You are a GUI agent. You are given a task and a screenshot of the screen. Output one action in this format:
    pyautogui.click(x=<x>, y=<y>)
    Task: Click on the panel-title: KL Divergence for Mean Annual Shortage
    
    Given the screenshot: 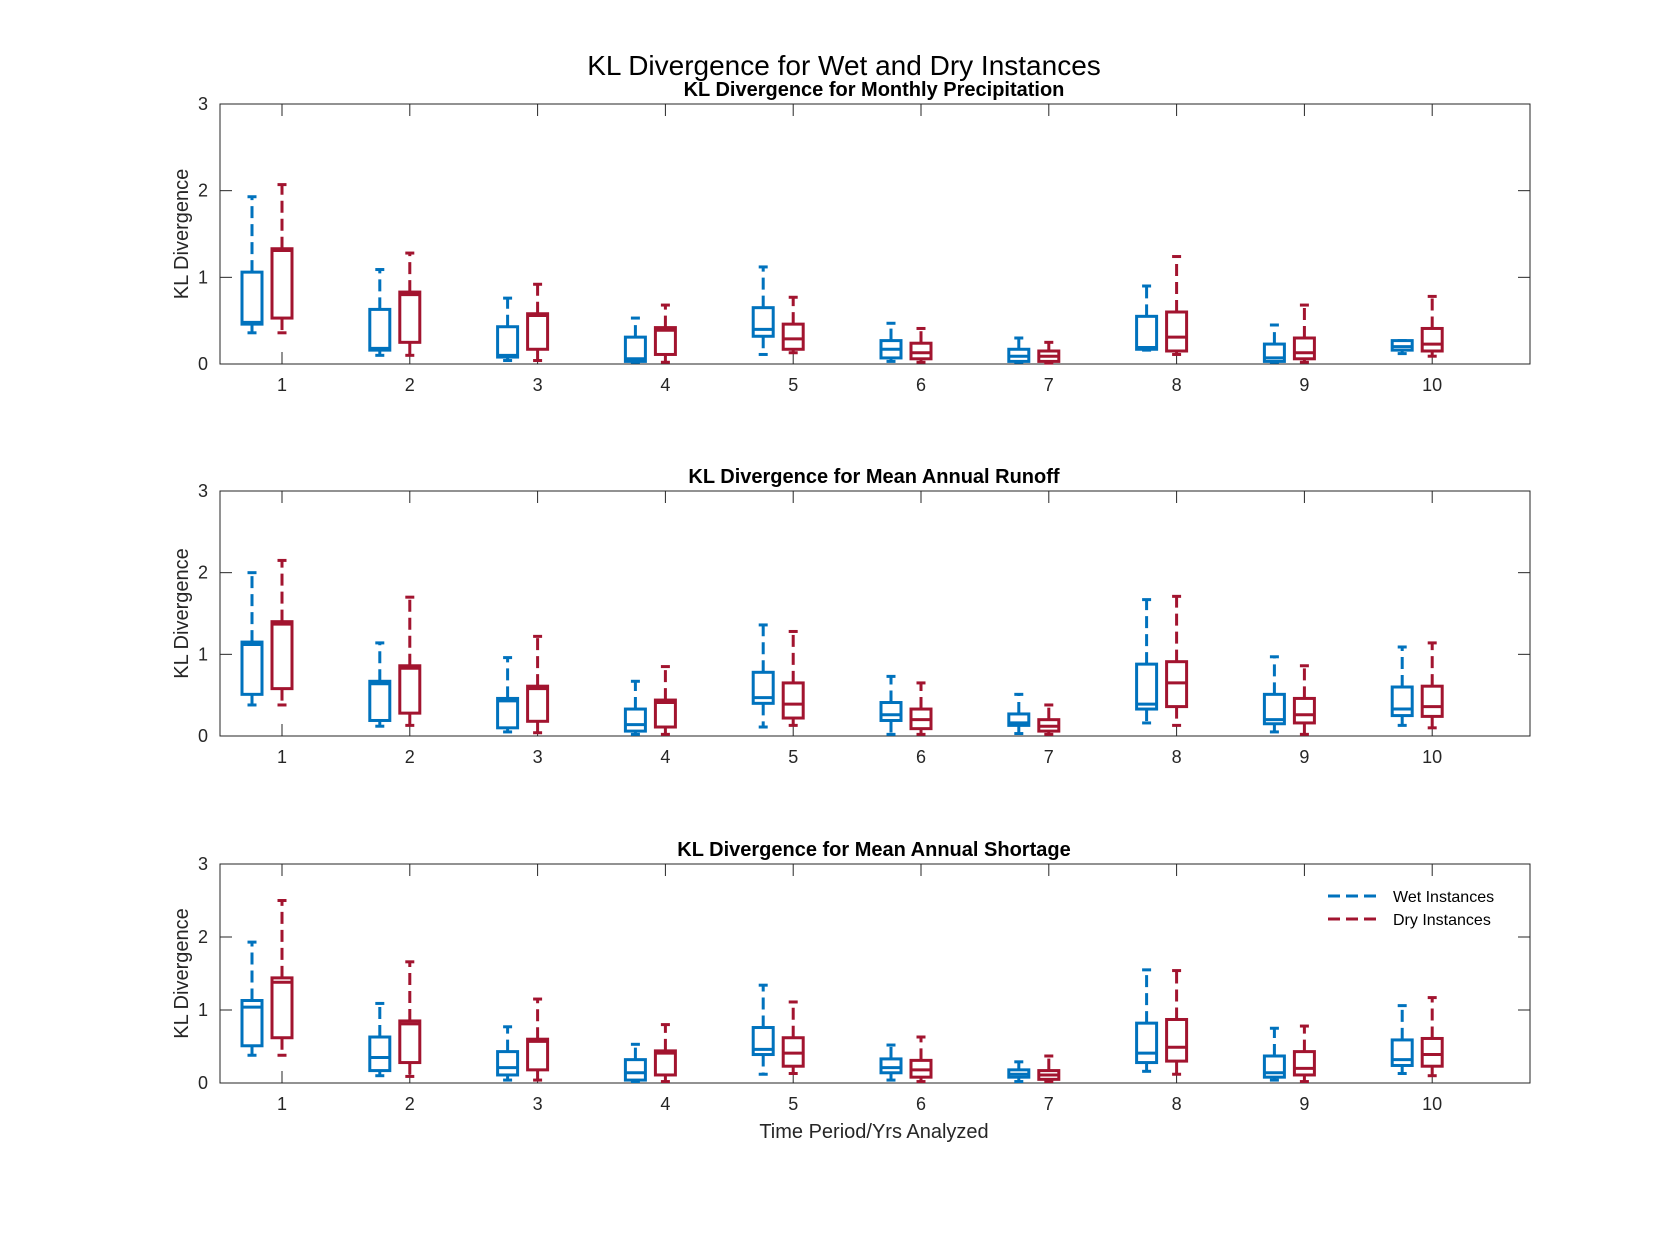 What is the action you would take?
    pyautogui.click(x=873, y=850)
    